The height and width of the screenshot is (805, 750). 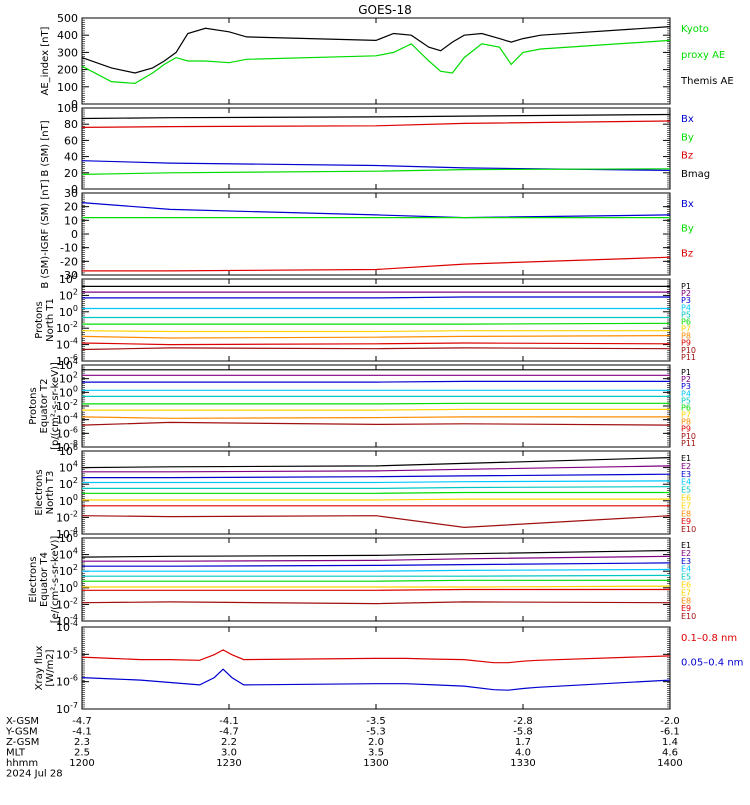 I want to click on x-row-value: 2.2, so click(x=229, y=742).